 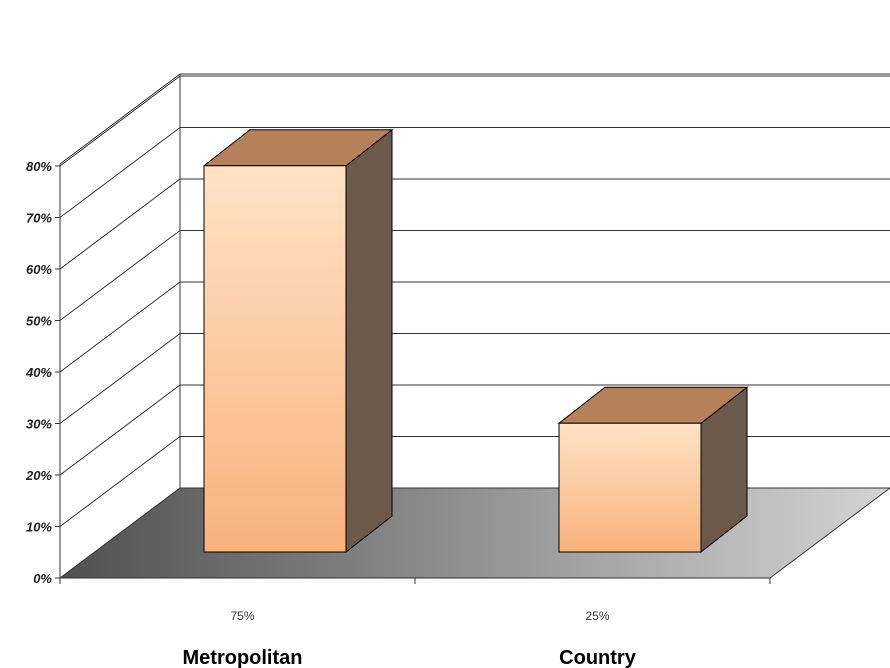 I want to click on value-label: 75%, so click(x=242, y=616).